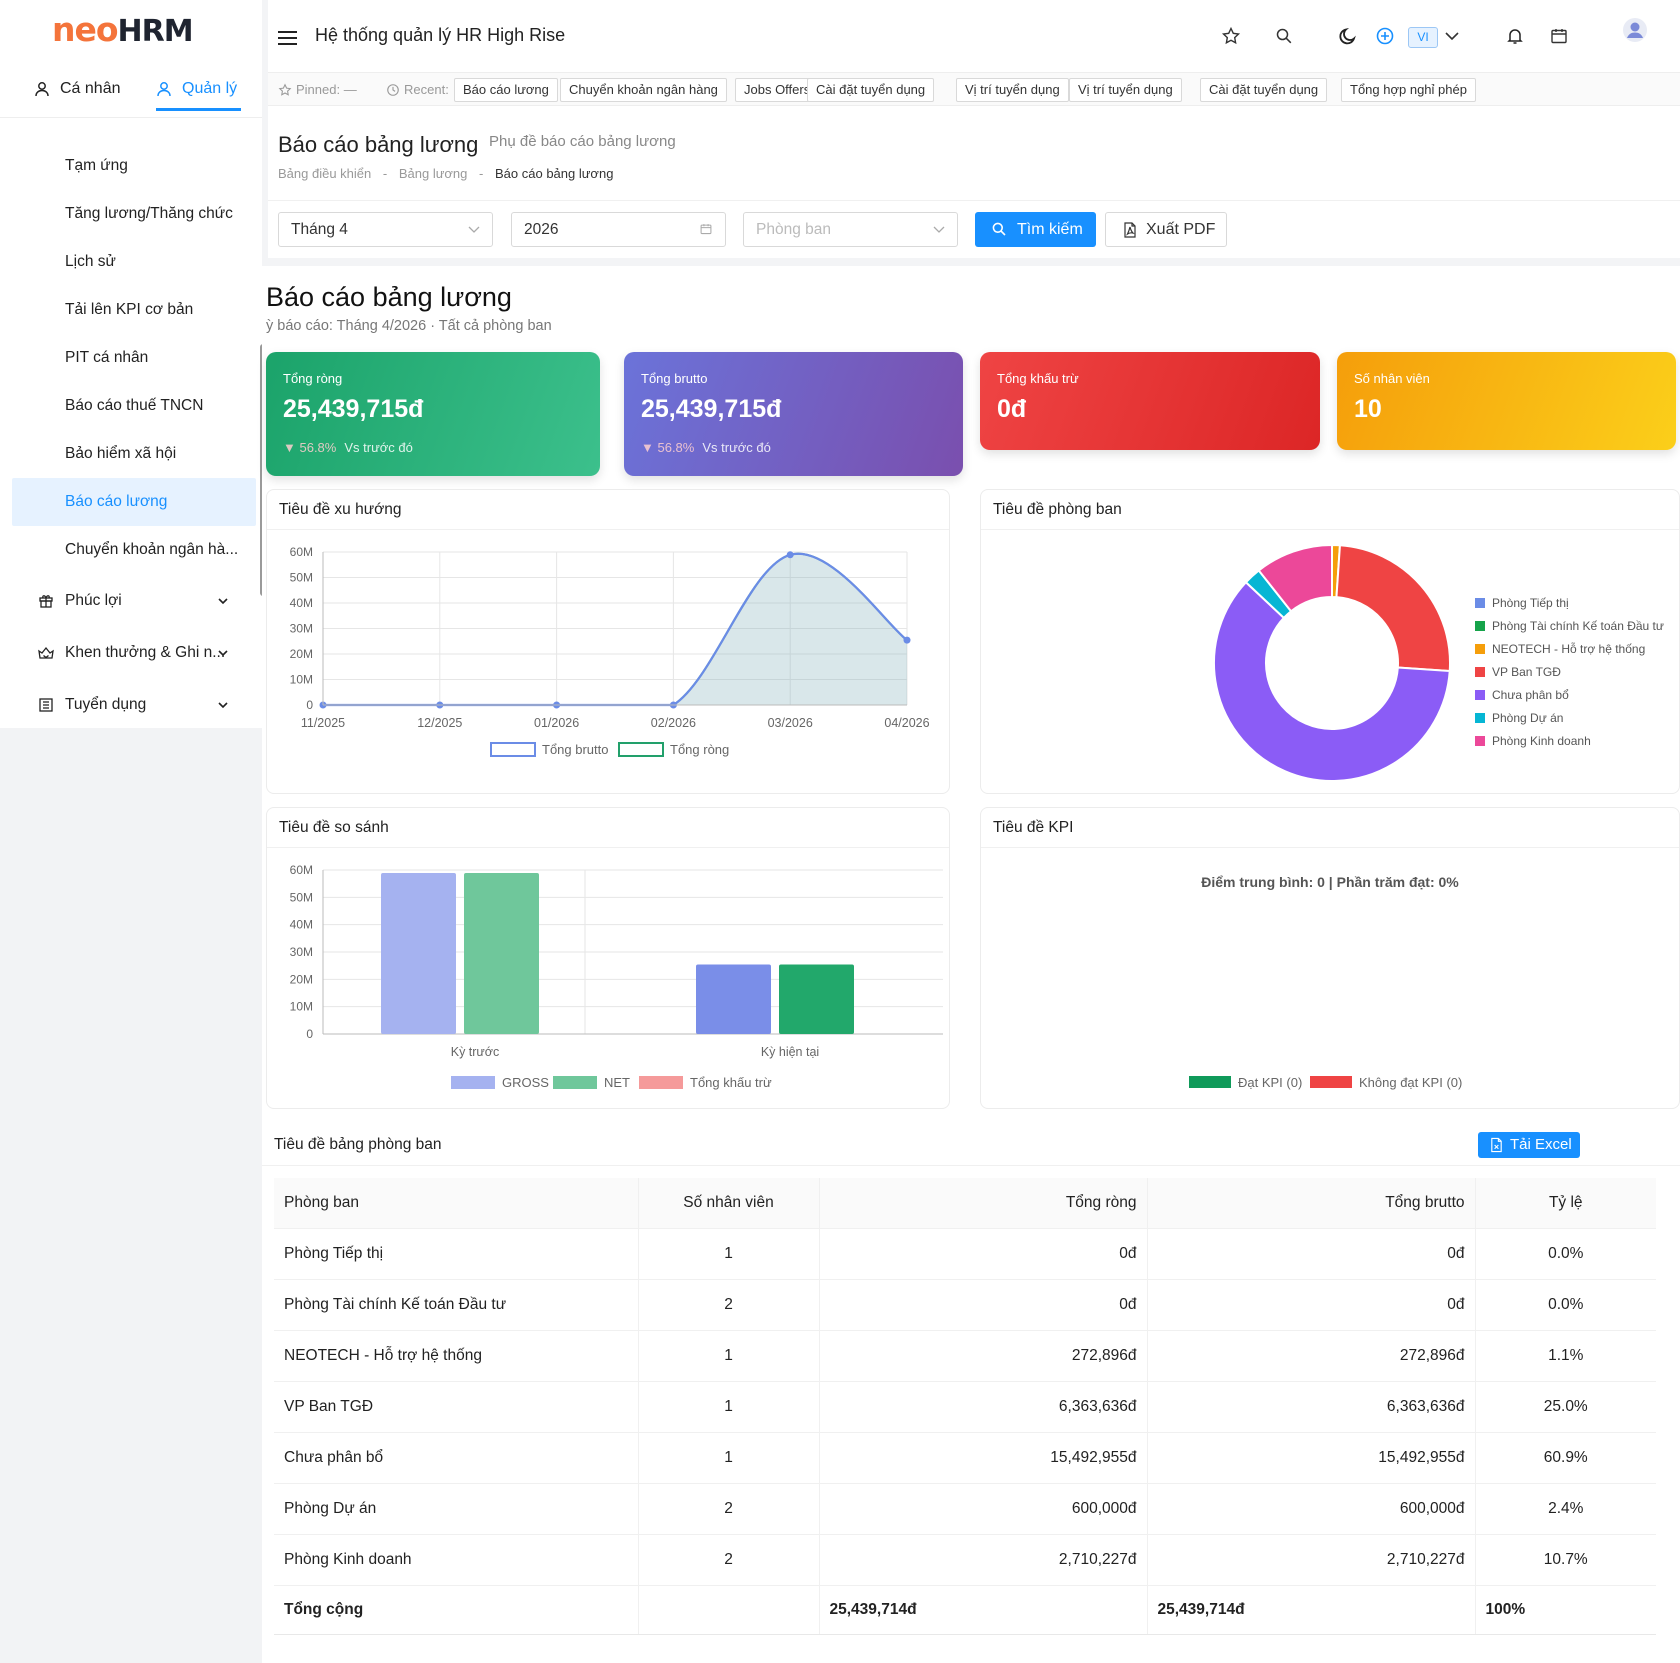  Describe the element at coordinates (77, 94) in the screenshot. I see `tab-personal: Cá nhân` at that location.